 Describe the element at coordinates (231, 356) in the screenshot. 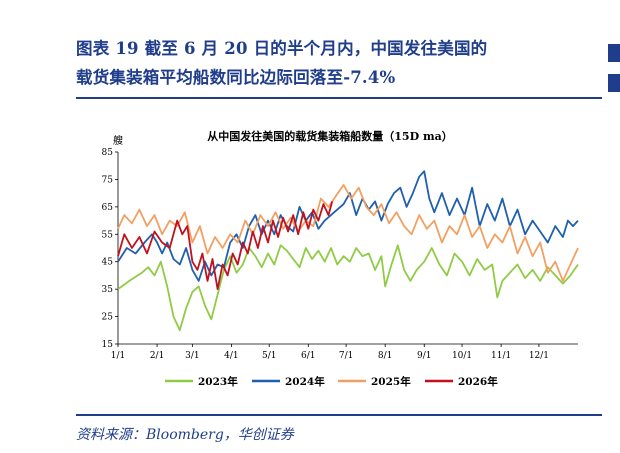

I see `x-tick-label: 4/1` at that location.